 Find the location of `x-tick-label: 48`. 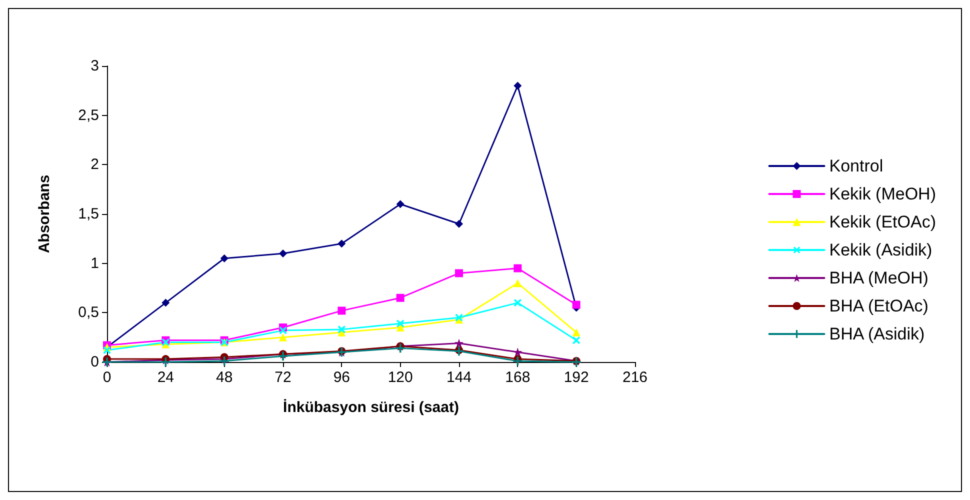

x-tick-label: 48 is located at coordinates (224, 377).